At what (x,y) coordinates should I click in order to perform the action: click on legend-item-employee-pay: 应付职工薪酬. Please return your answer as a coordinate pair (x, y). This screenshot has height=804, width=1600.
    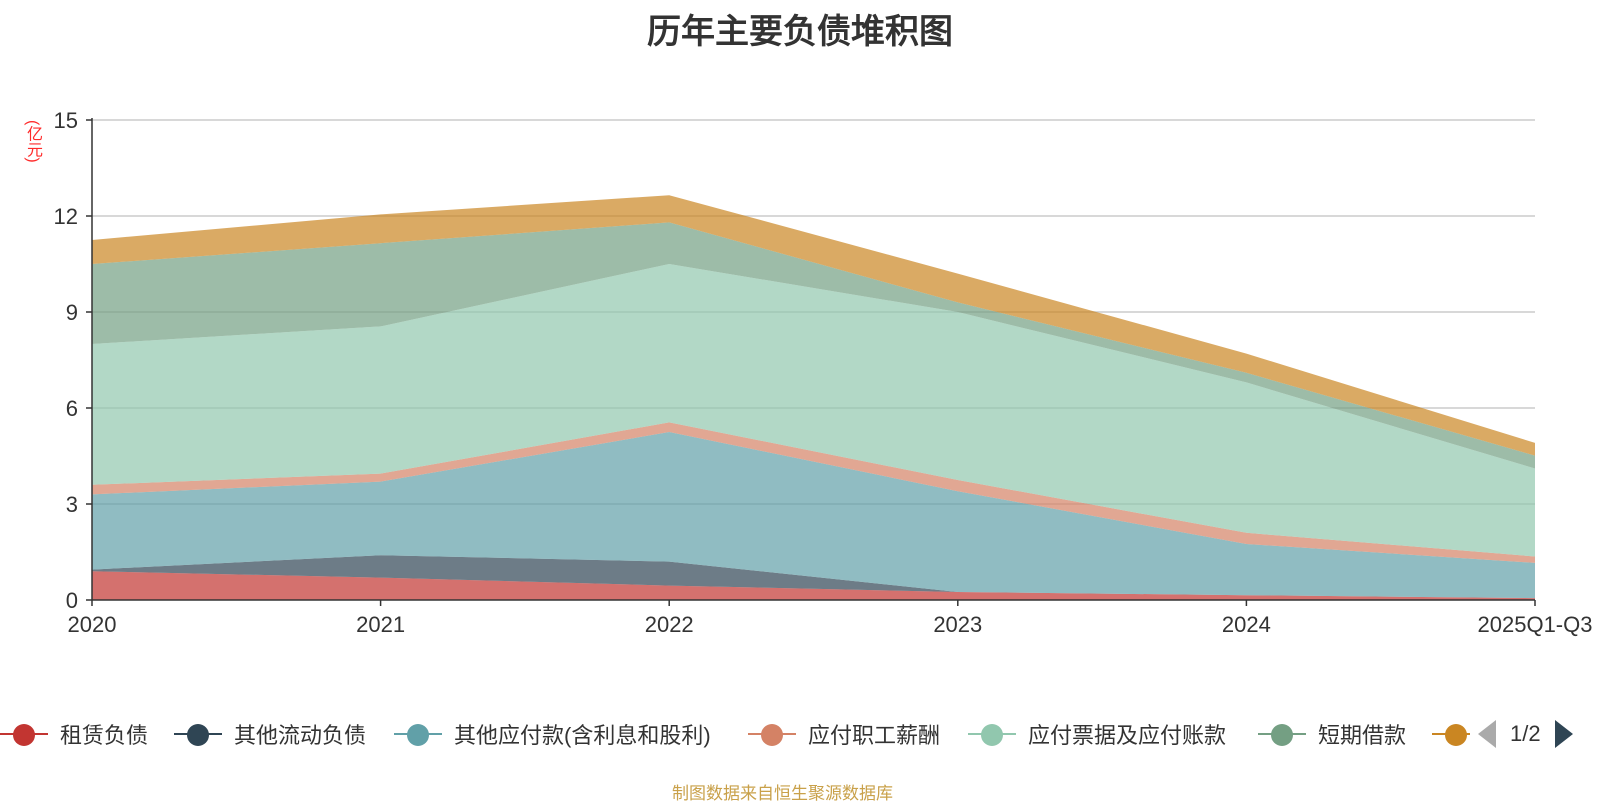
    Looking at the image, I should click on (844, 734).